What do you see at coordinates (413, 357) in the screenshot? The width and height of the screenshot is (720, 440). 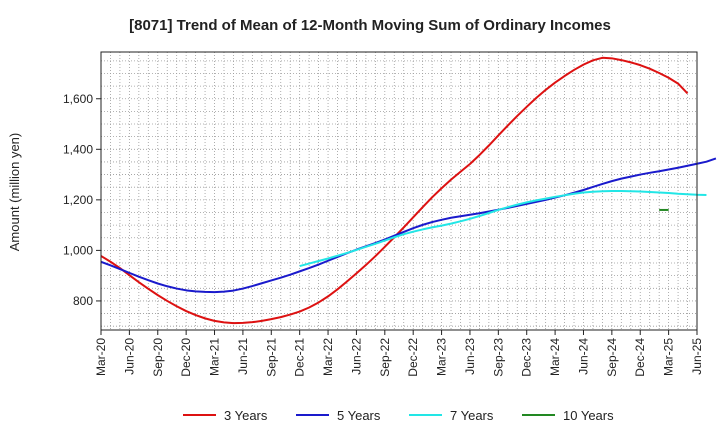 I see `x-tick-label: Dec-22` at bounding box center [413, 357].